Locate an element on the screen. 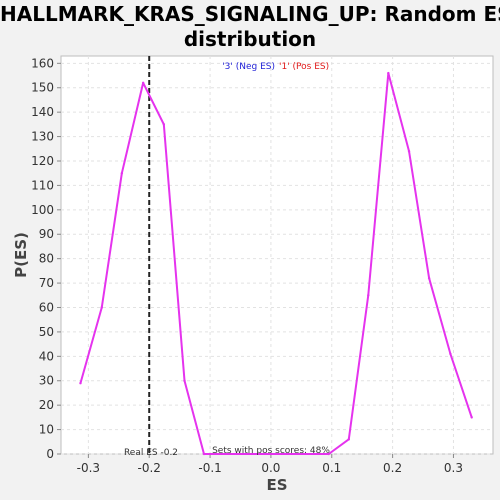 The height and width of the screenshot is (500, 500). x-tick-label: 0.3 is located at coordinates (453, 468).